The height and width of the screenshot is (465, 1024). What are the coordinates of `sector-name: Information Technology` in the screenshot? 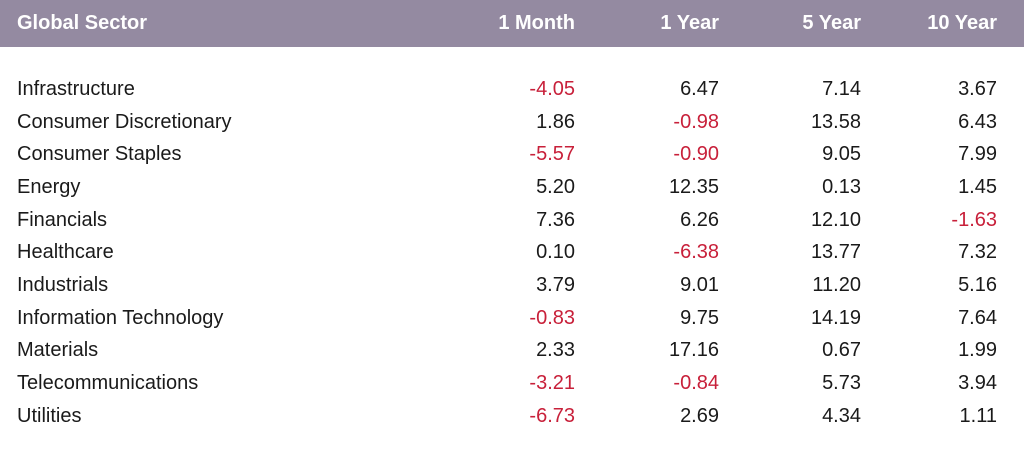 It's located at (120, 317).